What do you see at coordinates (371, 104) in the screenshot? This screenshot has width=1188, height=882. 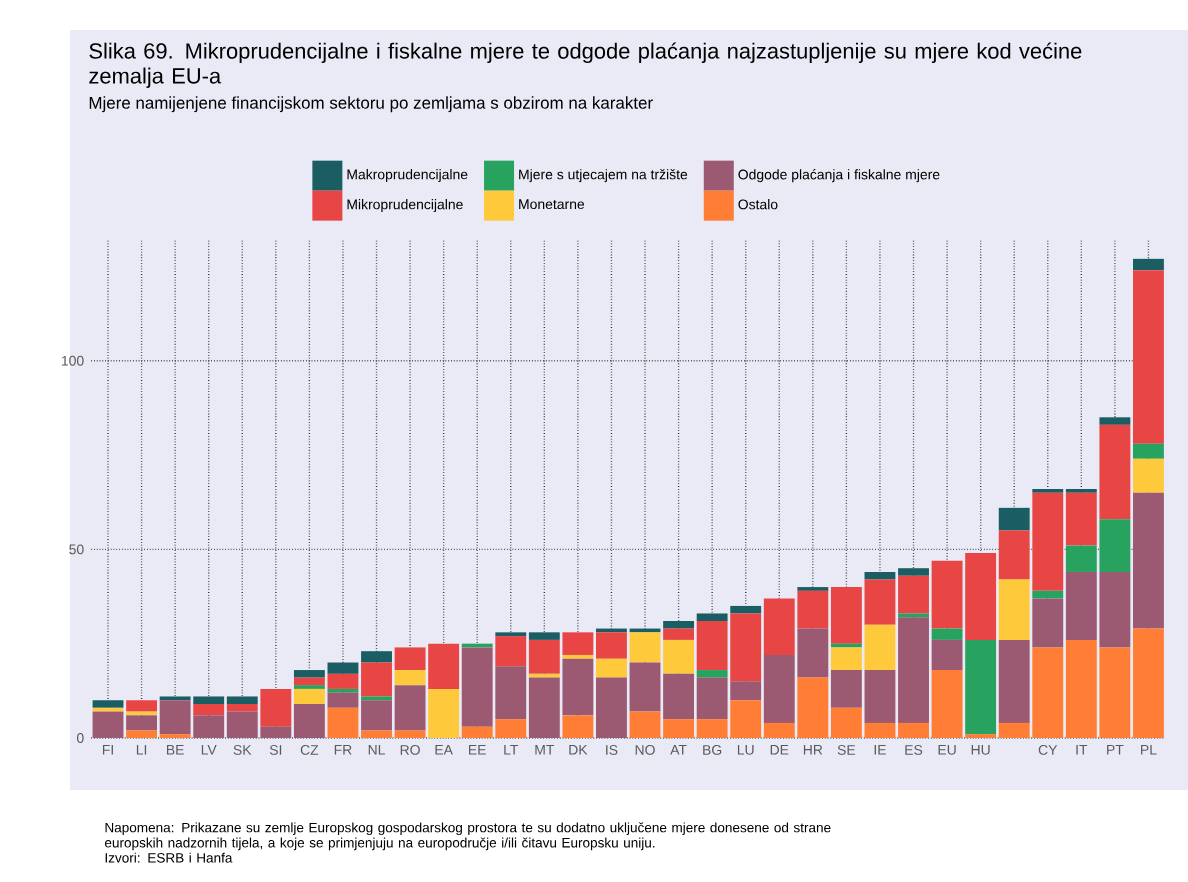 I see `chart-subtitle: Mjere namijenjene financijskom sektoru po zemljama s obzirom na karakter` at bounding box center [371, 104].